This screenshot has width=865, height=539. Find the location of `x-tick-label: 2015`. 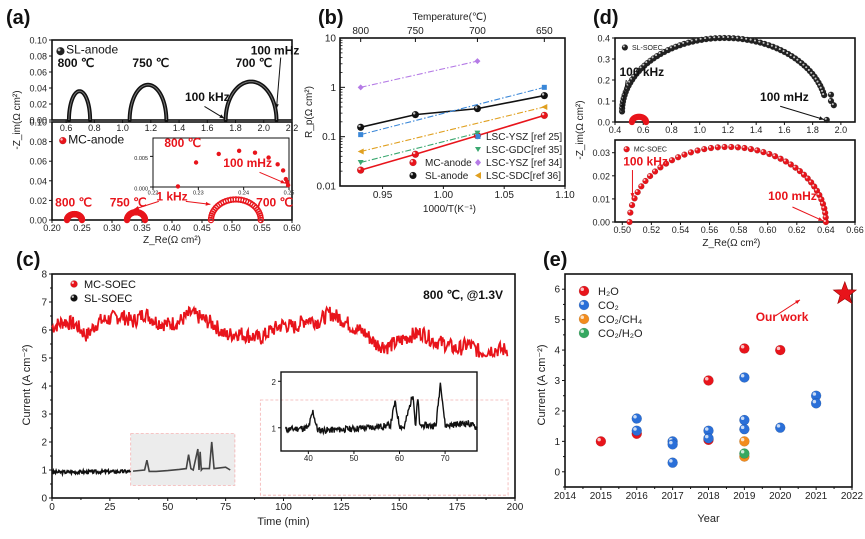

x-tick-label: 2015 is located at coordinates (601, 496).